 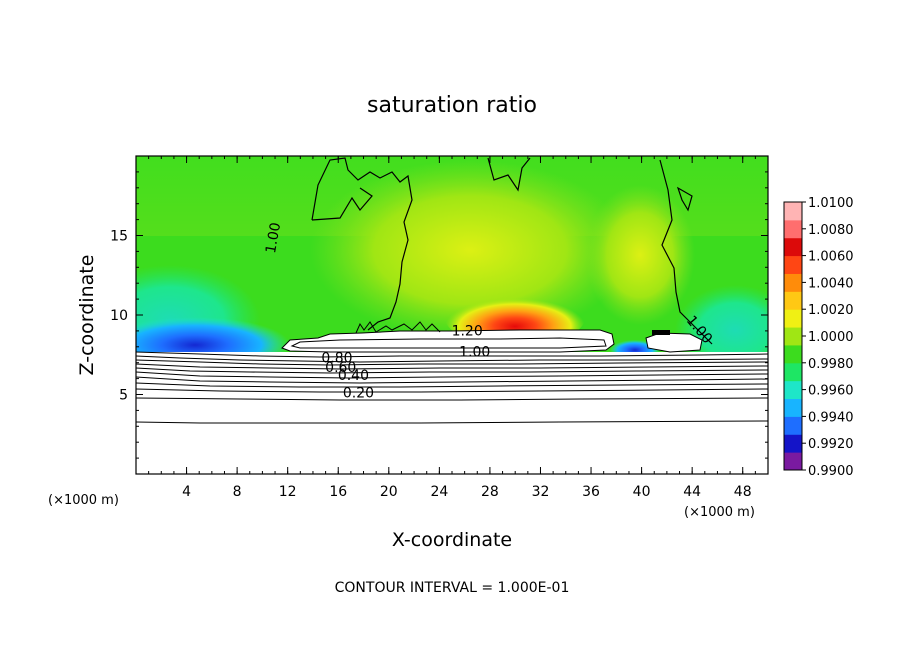 I want to click on colorbar-label: 1.0000, so click(x=831, y=337).